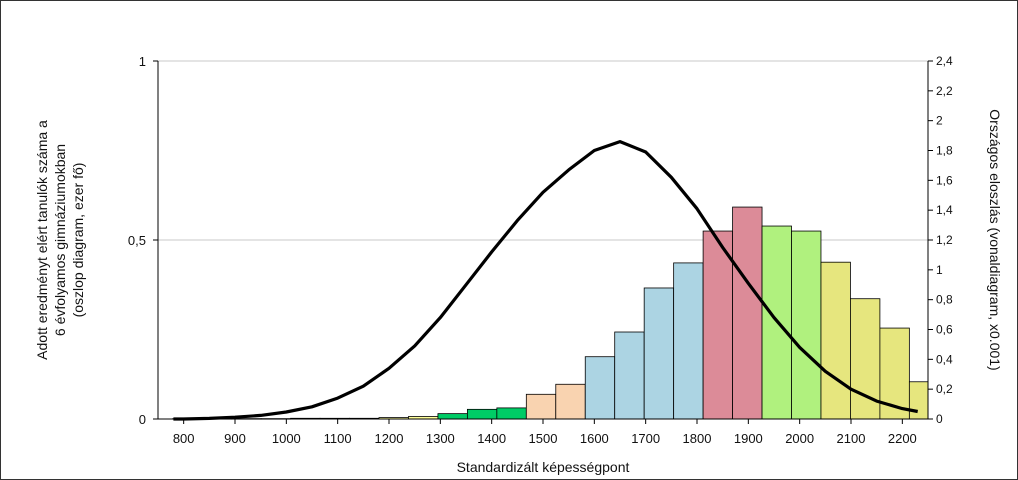 Image resolution: width=1018 pixels, height=480 pixels. Describe the element at coordinates (851, 438) in the screenshot. I see `x-tick-label: 2100` at that location.